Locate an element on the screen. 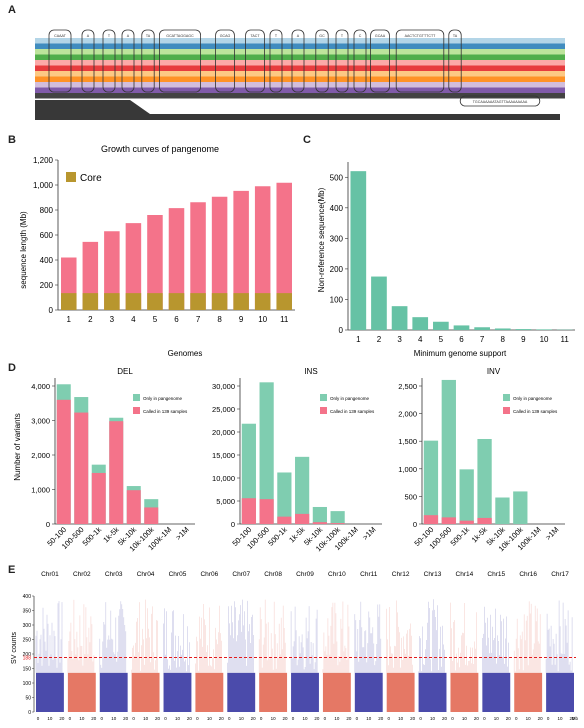 This screenshot has width=584, height=728. y-tick-label: 100 is located at coordinates (27, 684).